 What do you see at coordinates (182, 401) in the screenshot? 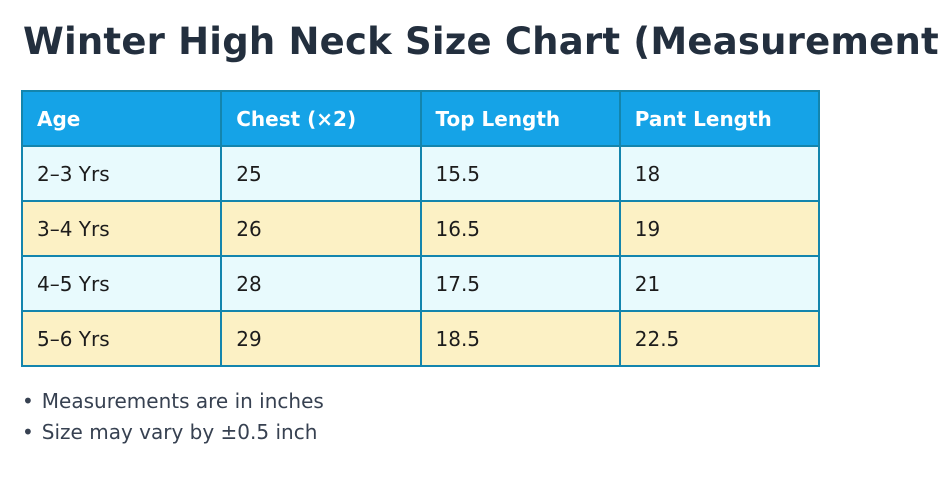
I see `footnote-text: Measurements are in inches` at bounding box center [182, 401].